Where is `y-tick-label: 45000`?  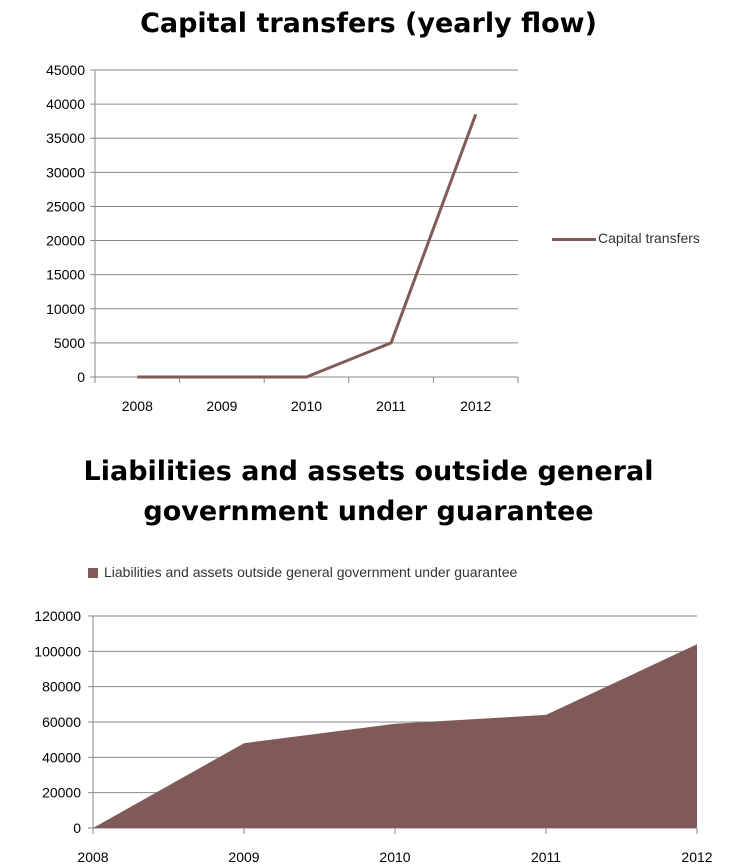
y-tick-label: 45000 is located at coordinates (65, 70).